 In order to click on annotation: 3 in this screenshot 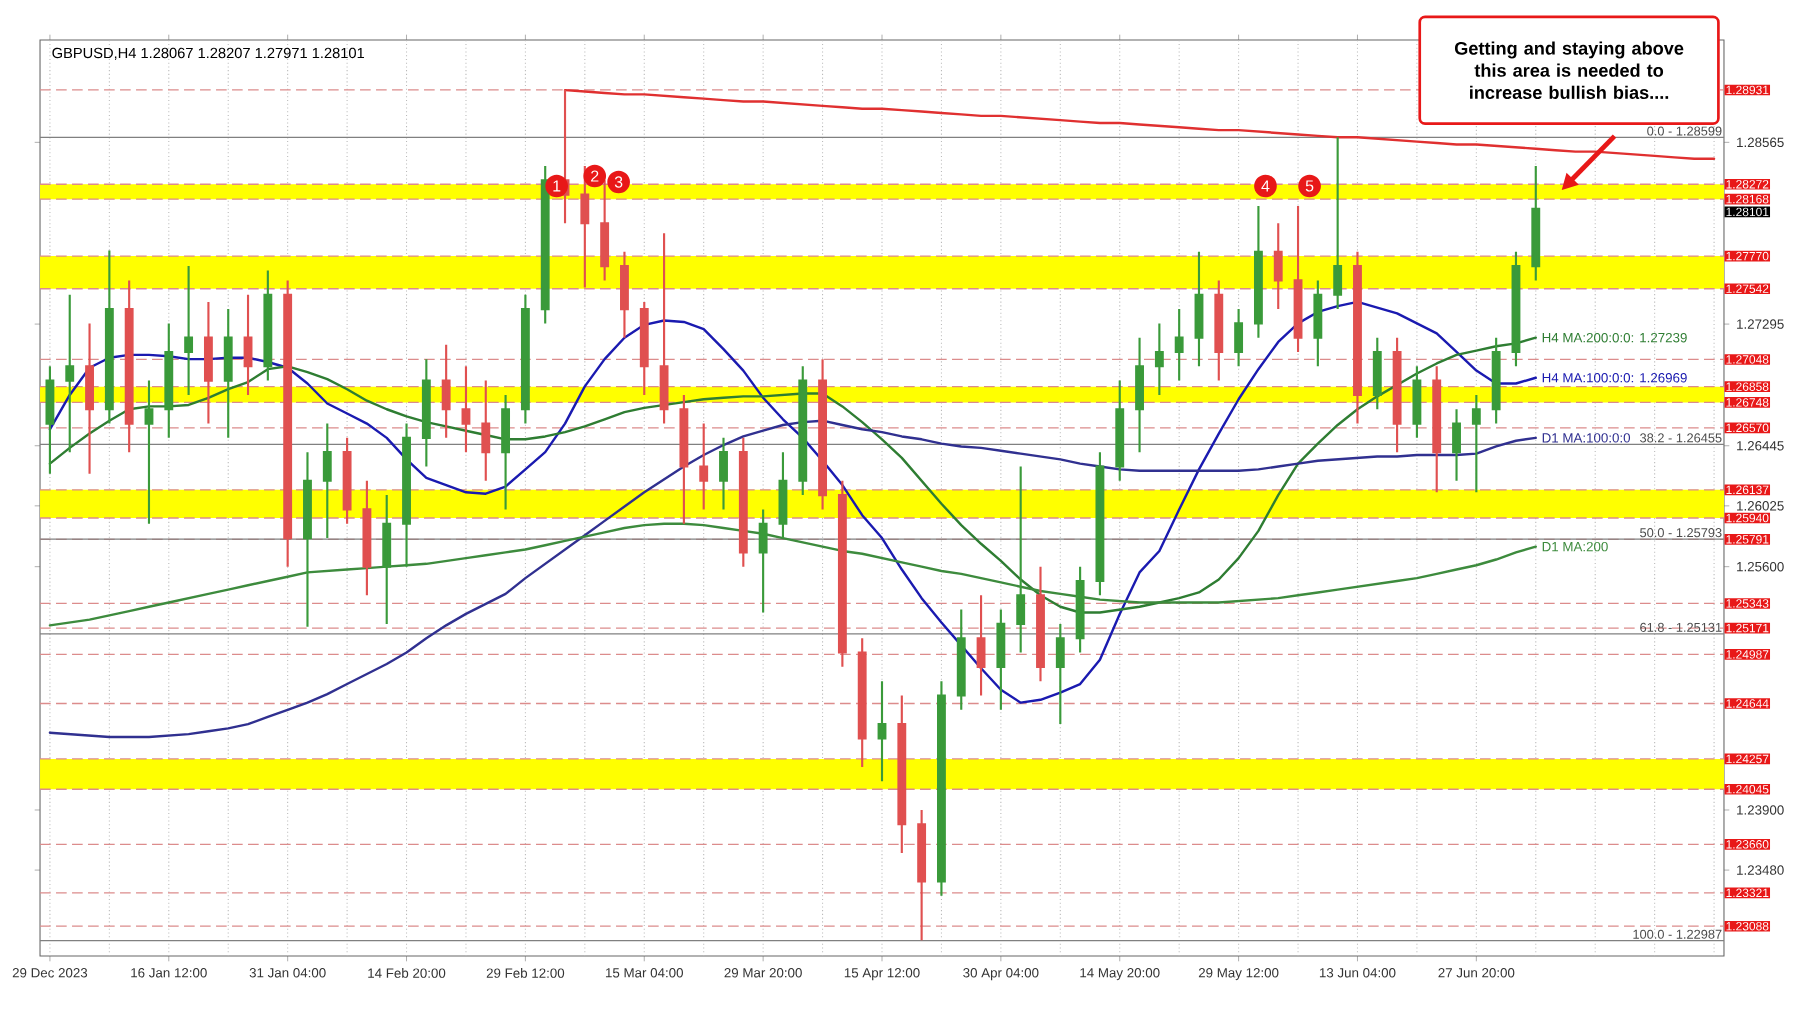, I will do `click(618, 182)`.